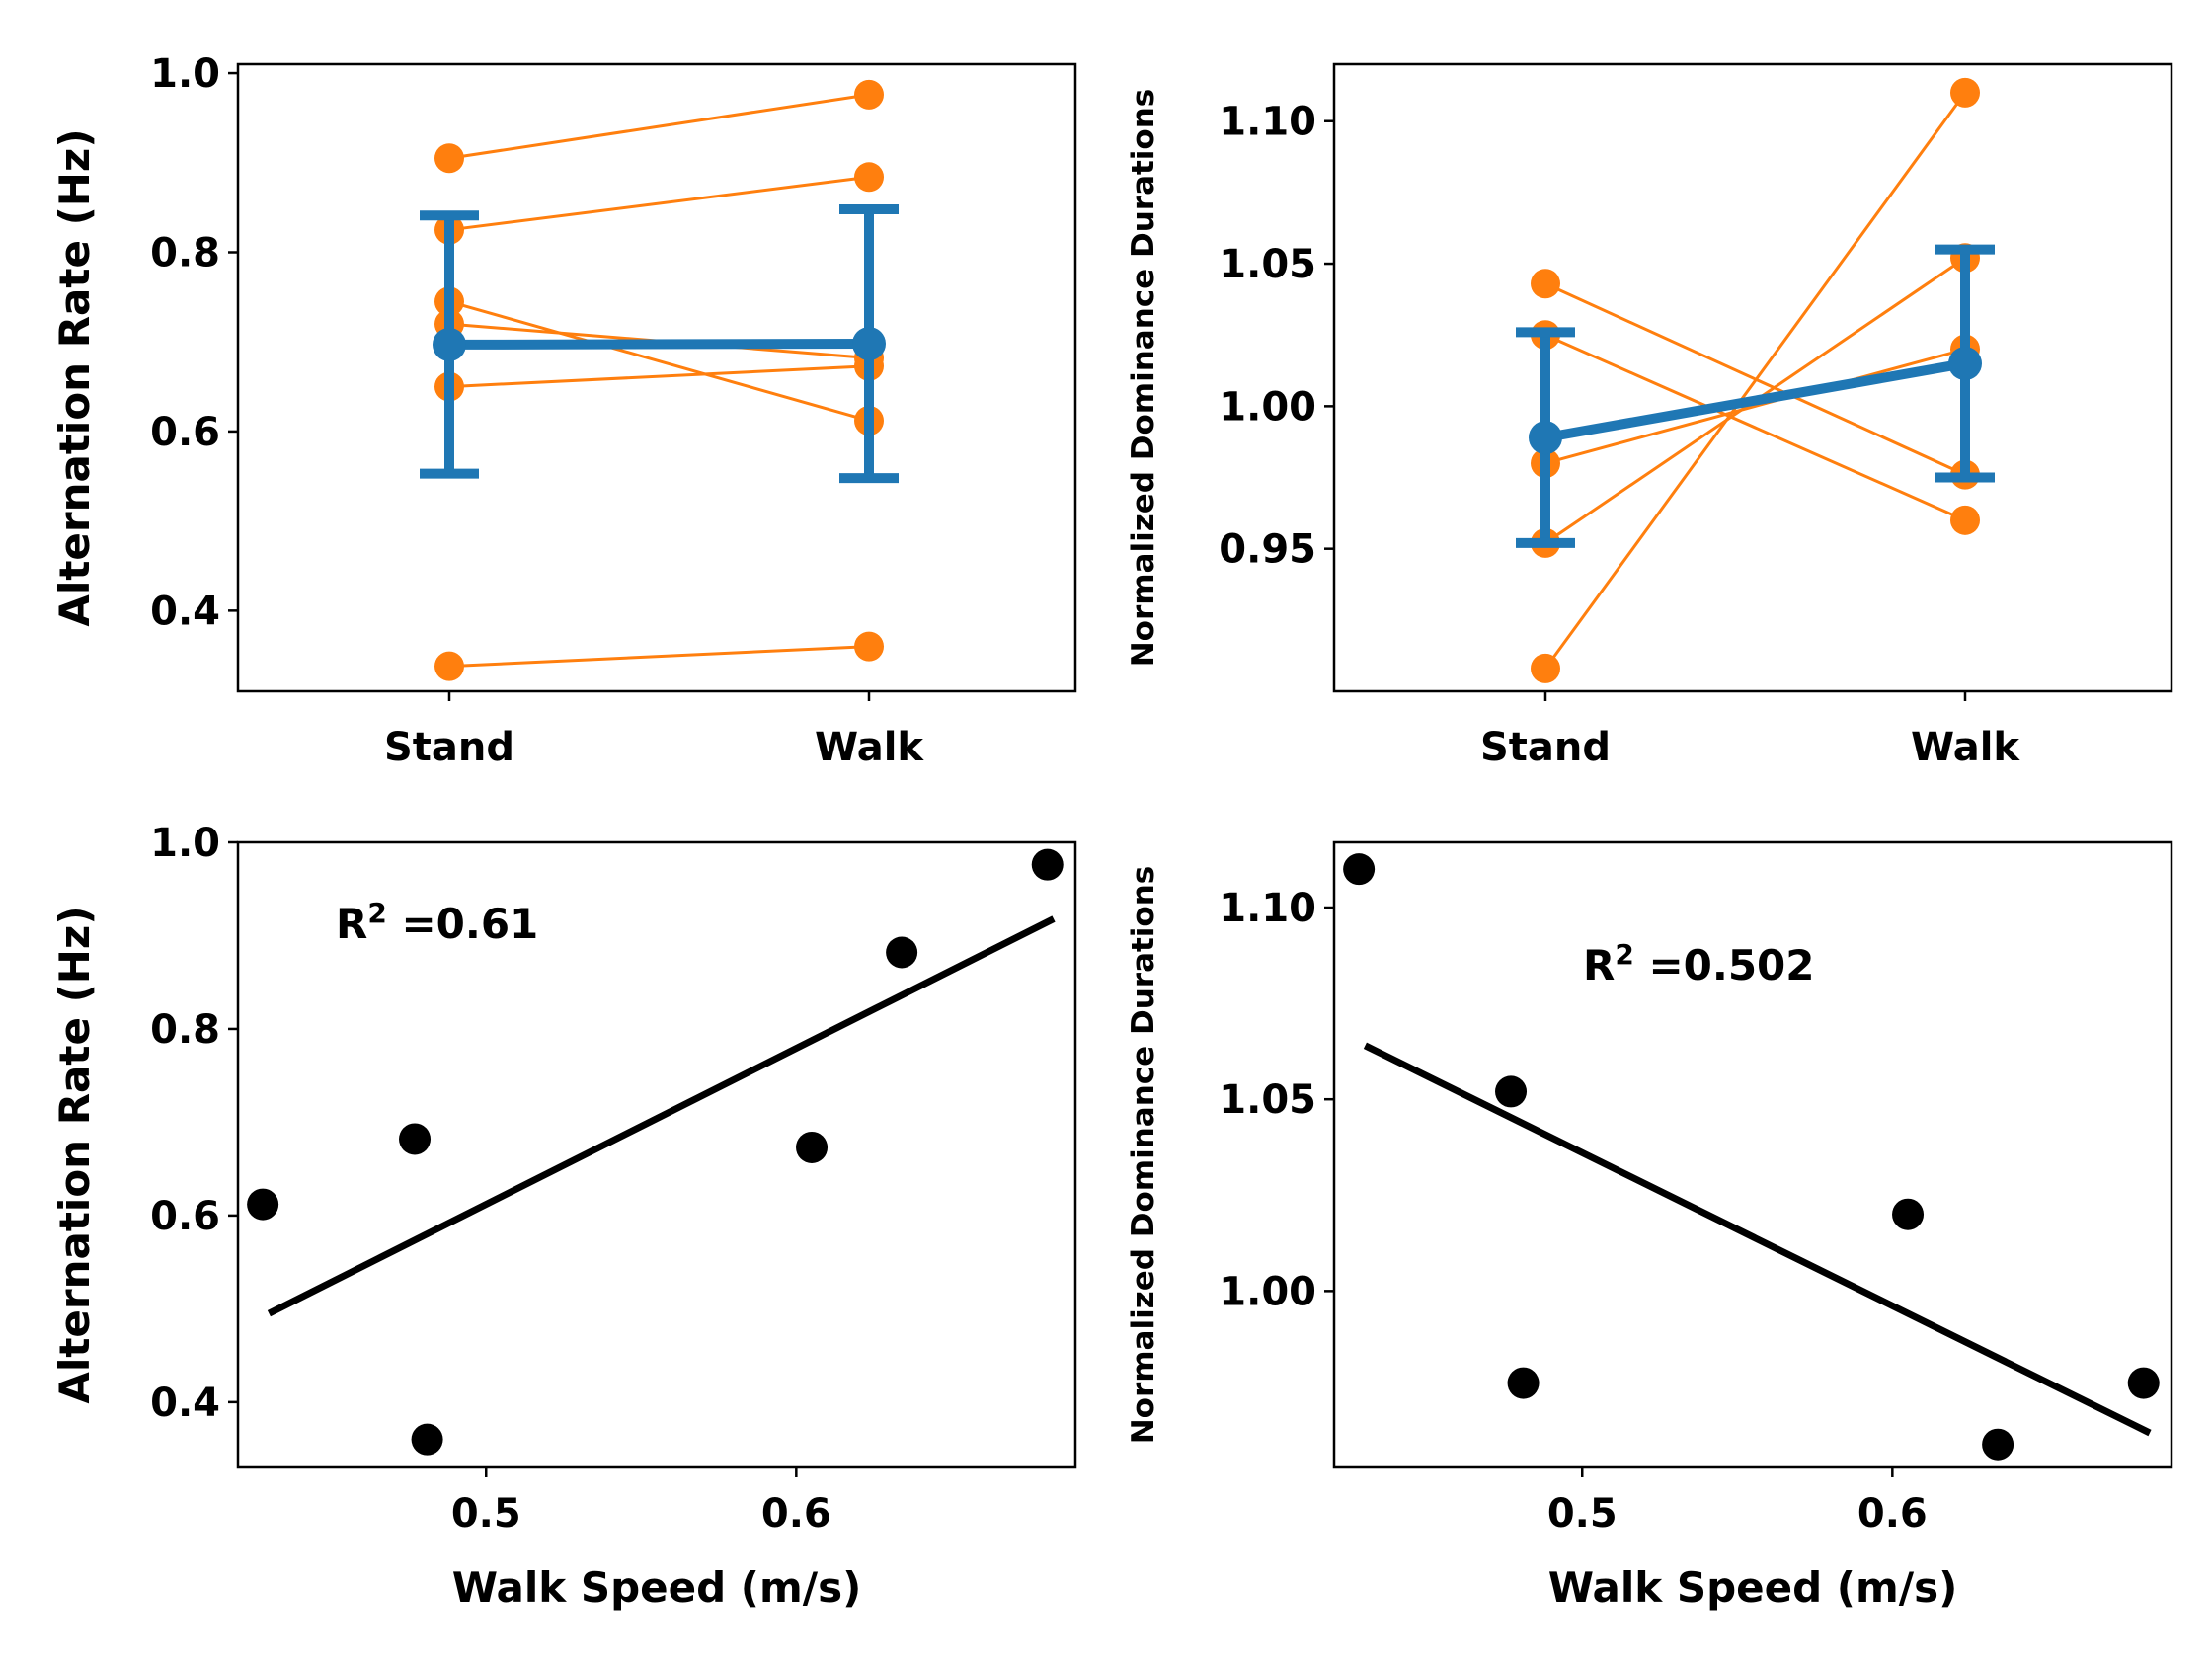 Image resolution: width=2212 pixels, height=1659 pixels. I want to click on y-tick-label: 0.95, so click(1268, 550).